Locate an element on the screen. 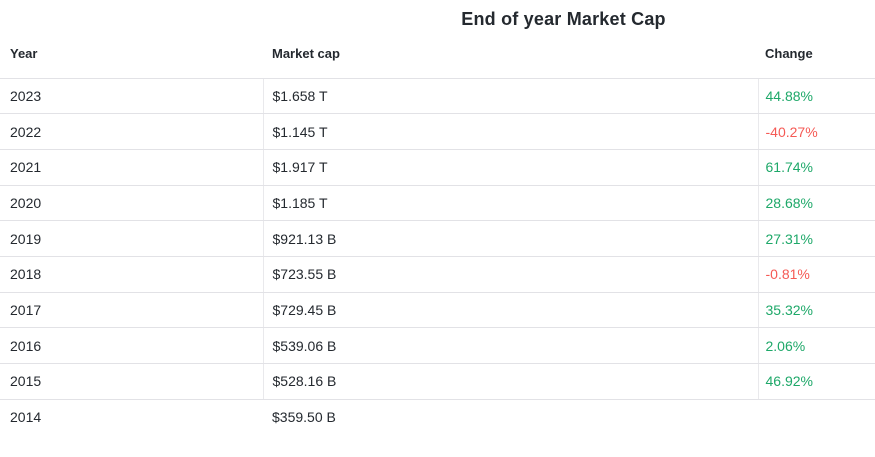 The image size is (875, 457). market-cap-cell: $359.50 B is located at coordinates (304, 417).